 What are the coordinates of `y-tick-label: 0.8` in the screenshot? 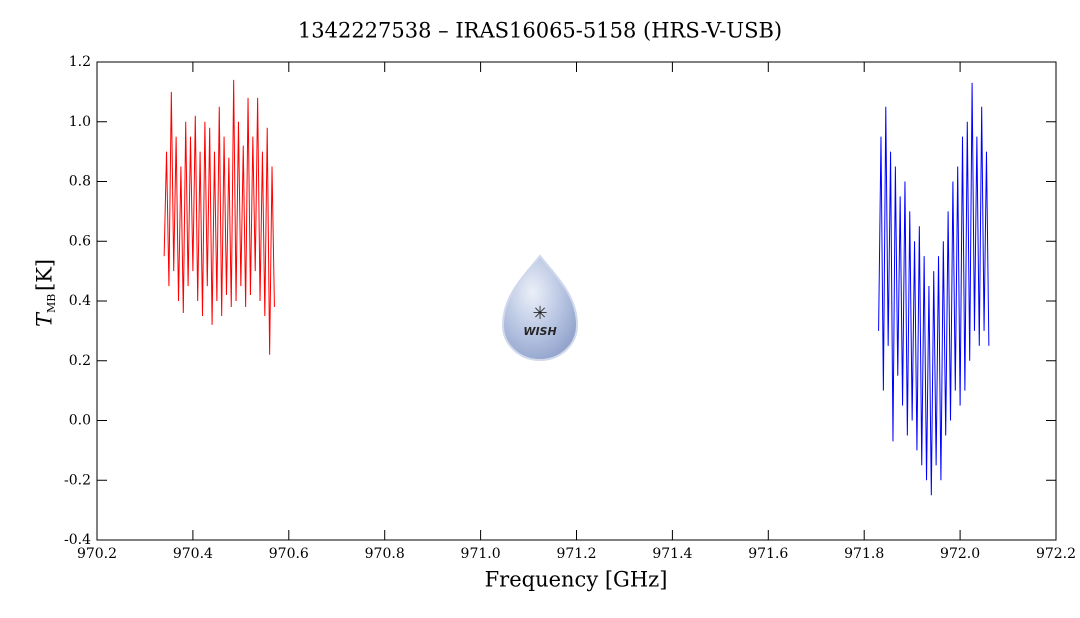 It's located at (80, 182).